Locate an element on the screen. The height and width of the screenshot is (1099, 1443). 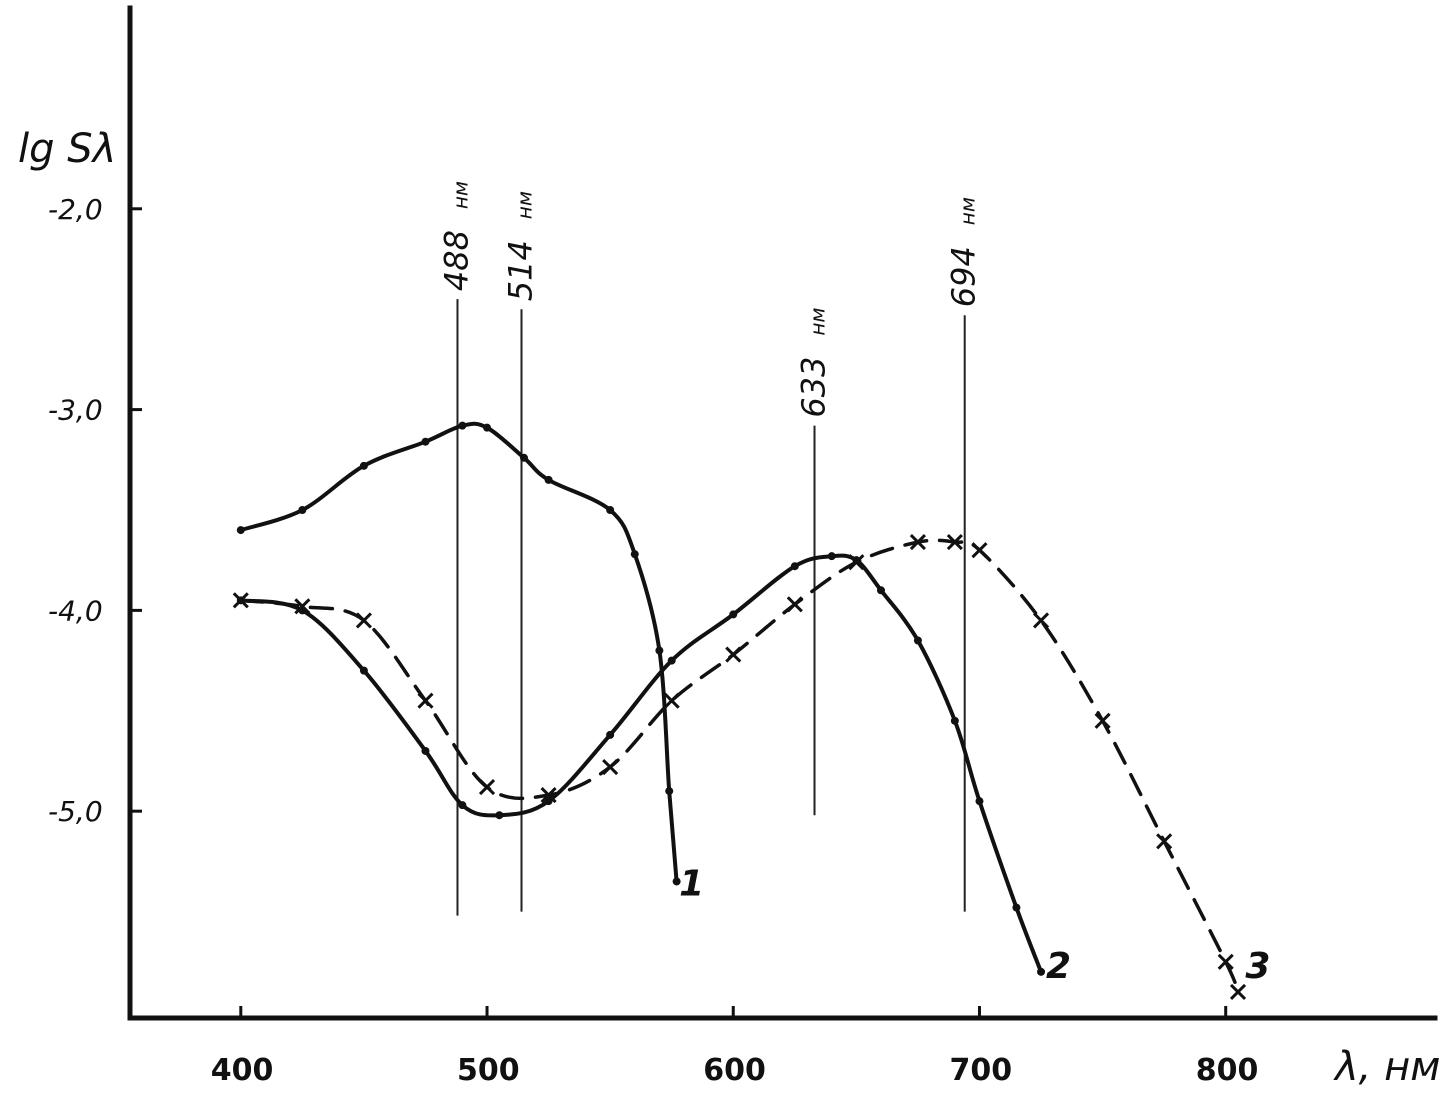
y-tick-label--2: -2,0 is located at coordinates (75, 209).